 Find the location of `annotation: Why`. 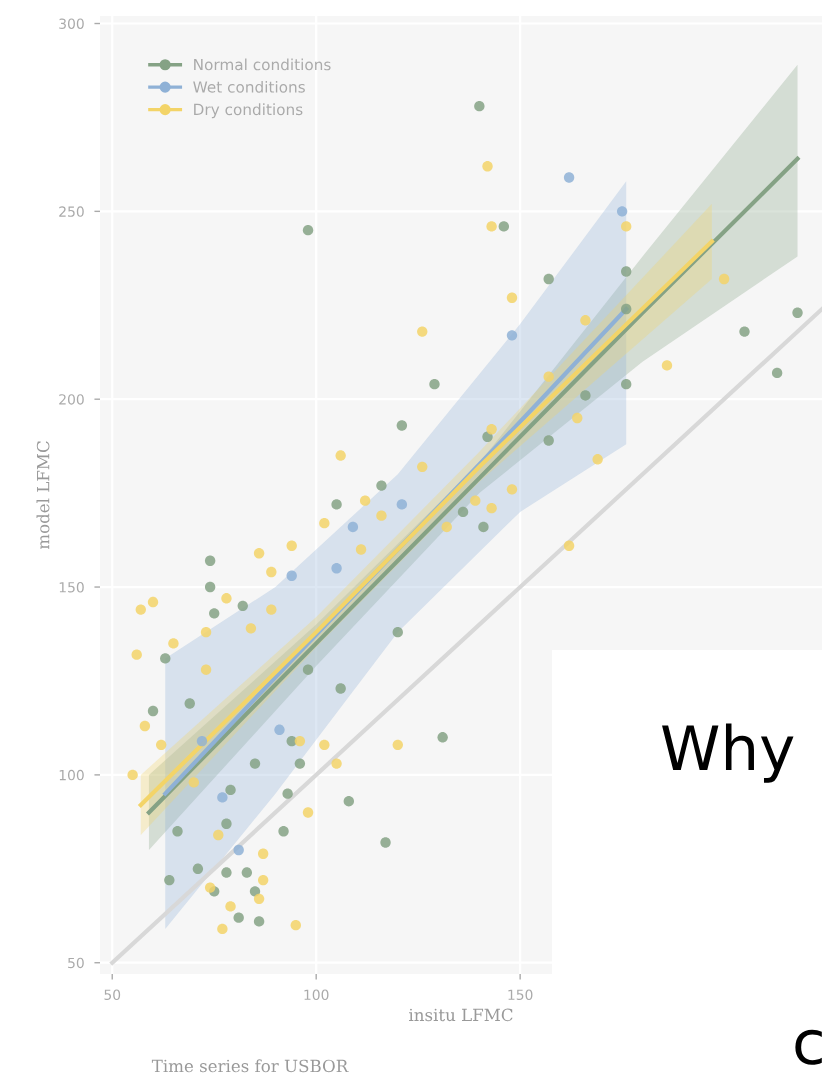

annotation: Why is located at coordinates (728, 753).